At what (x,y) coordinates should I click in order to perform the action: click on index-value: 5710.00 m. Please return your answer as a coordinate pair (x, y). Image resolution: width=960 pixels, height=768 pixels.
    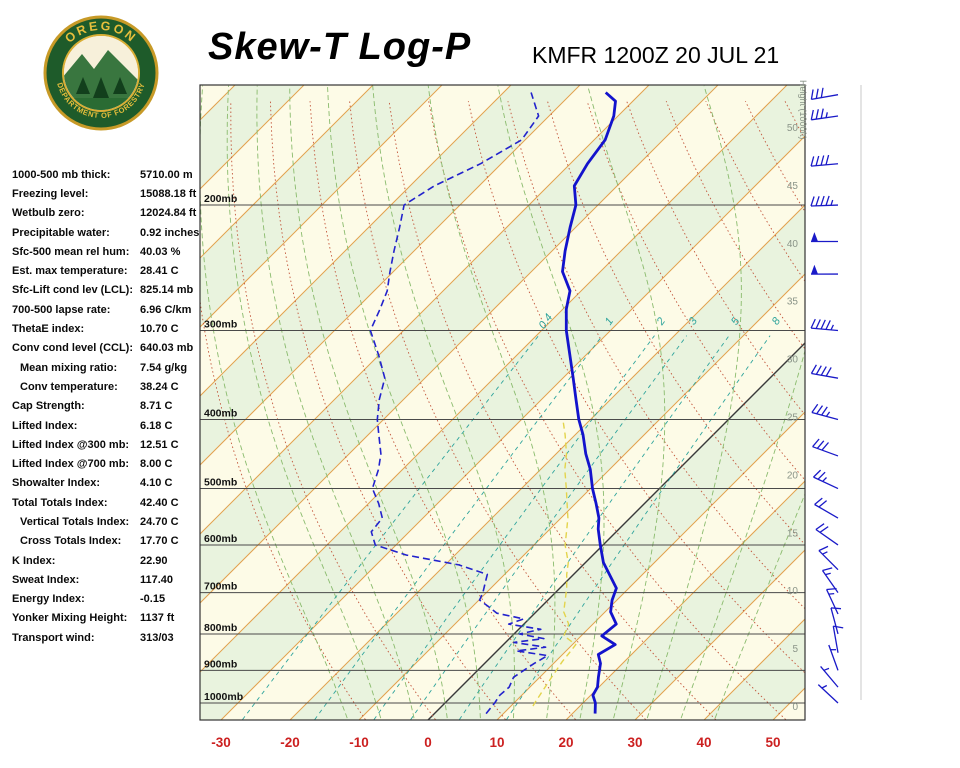
    Looking at the image, I should click on (166, 174).